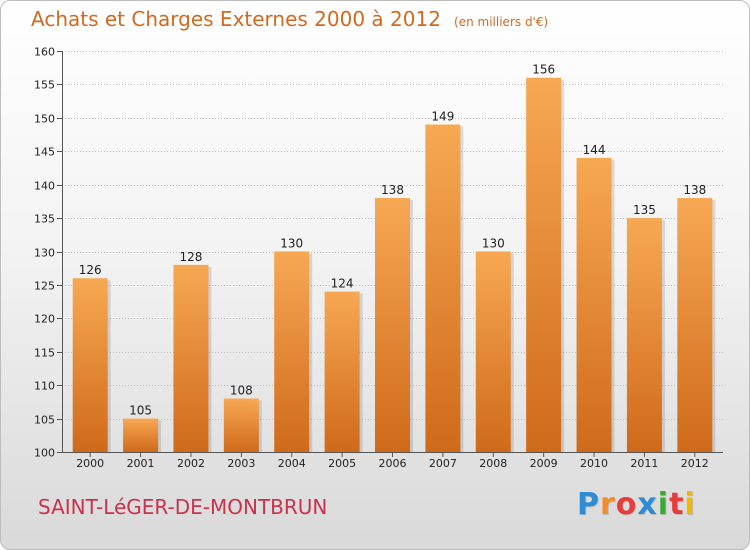  Describe the element at coordinates (292, 463) in the screenshot. I see `x-tick-label: 2004` at that location.